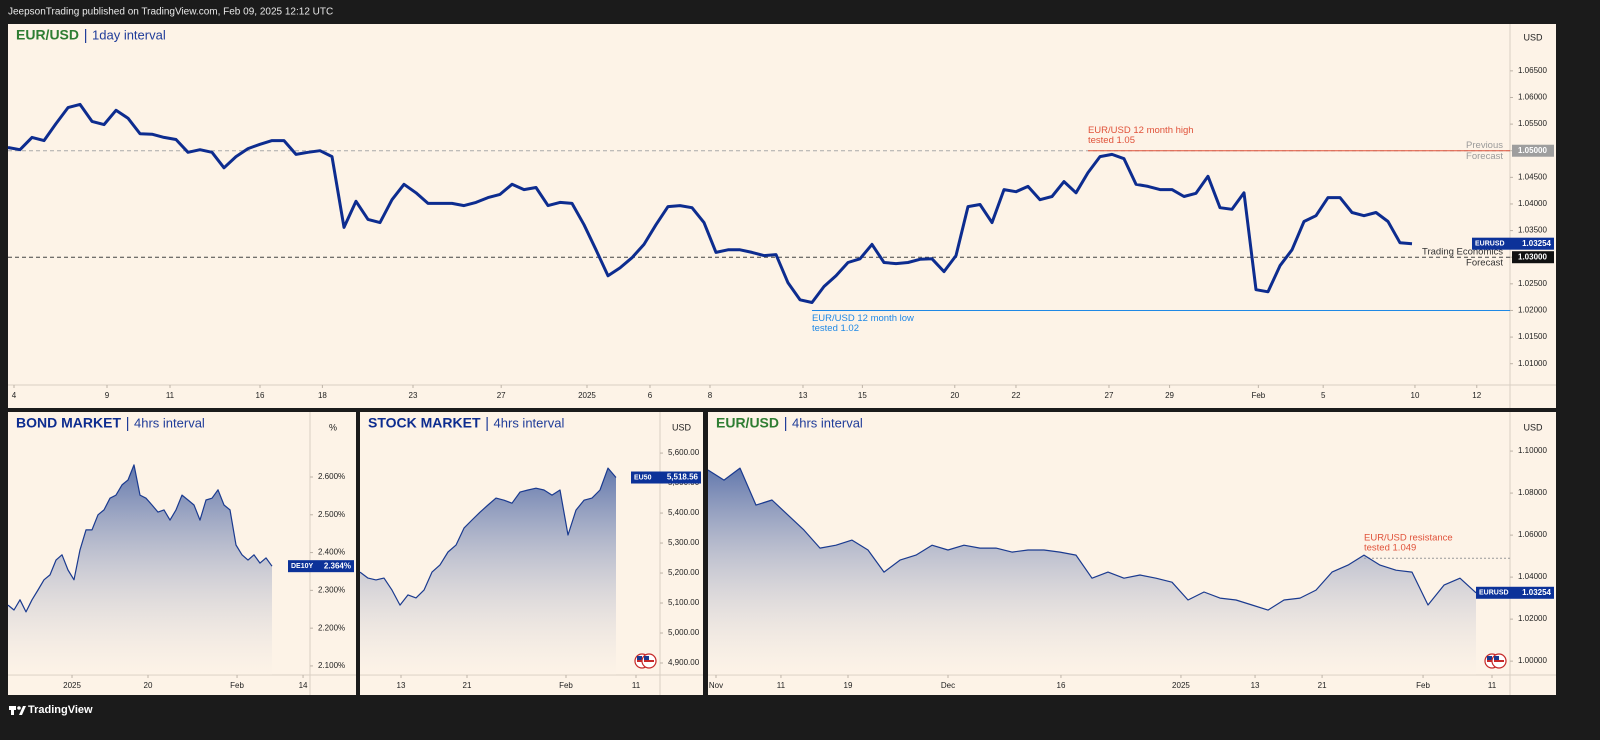 The width and height of the screenshot is (1600, 740). What do you see at coordinates (1109, 395) in the screenshot?
I see `x-tick-label: 27` at bounding box center [1109, 395].